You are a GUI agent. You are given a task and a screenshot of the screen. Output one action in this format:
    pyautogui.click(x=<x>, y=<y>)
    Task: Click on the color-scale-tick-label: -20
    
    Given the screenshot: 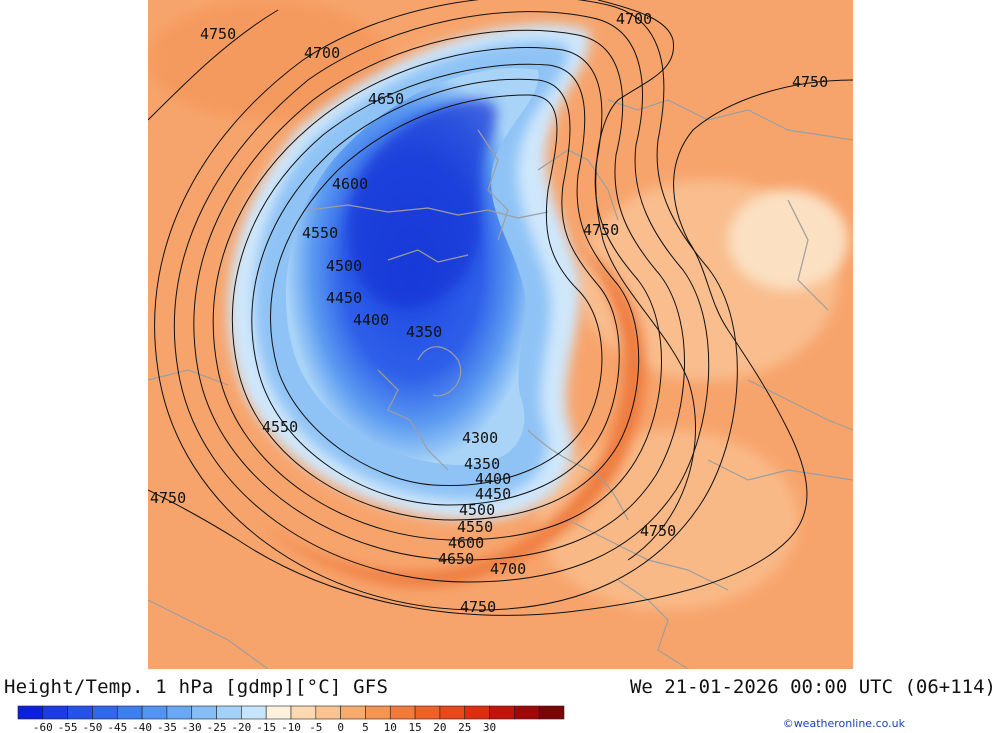 What is the action you would take?
    pyautogui.click(x=241, y=727)
    